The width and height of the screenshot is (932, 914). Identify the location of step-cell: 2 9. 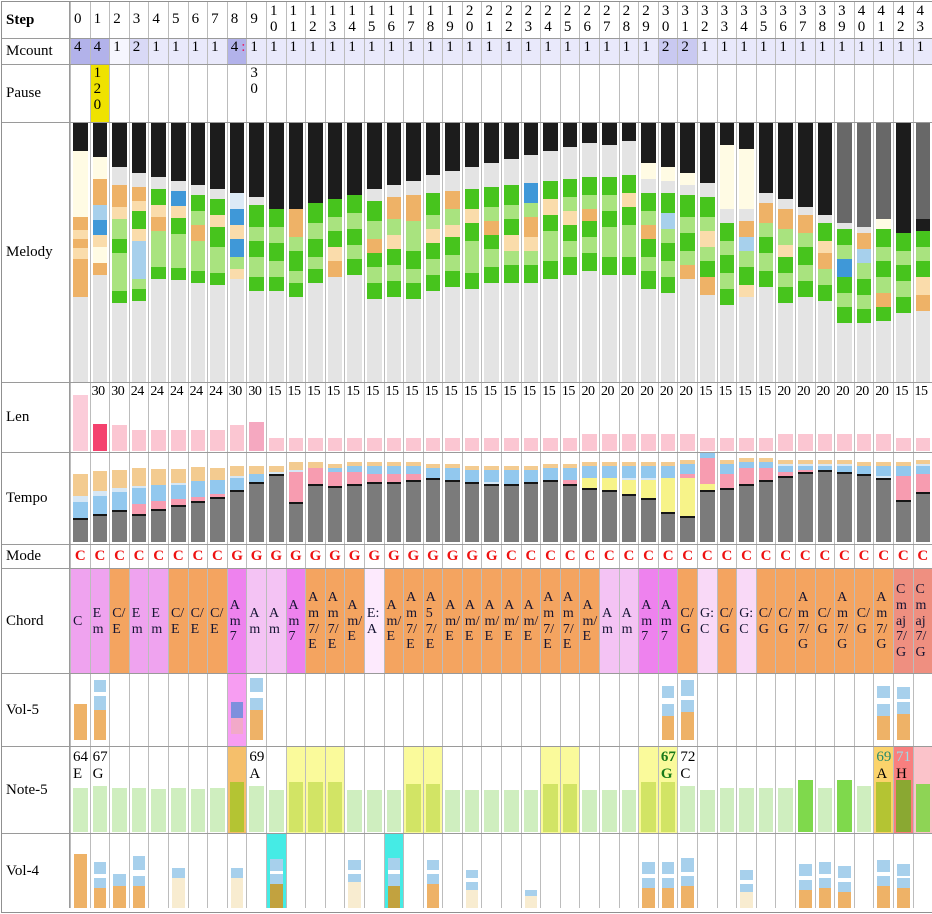
(648, 20).